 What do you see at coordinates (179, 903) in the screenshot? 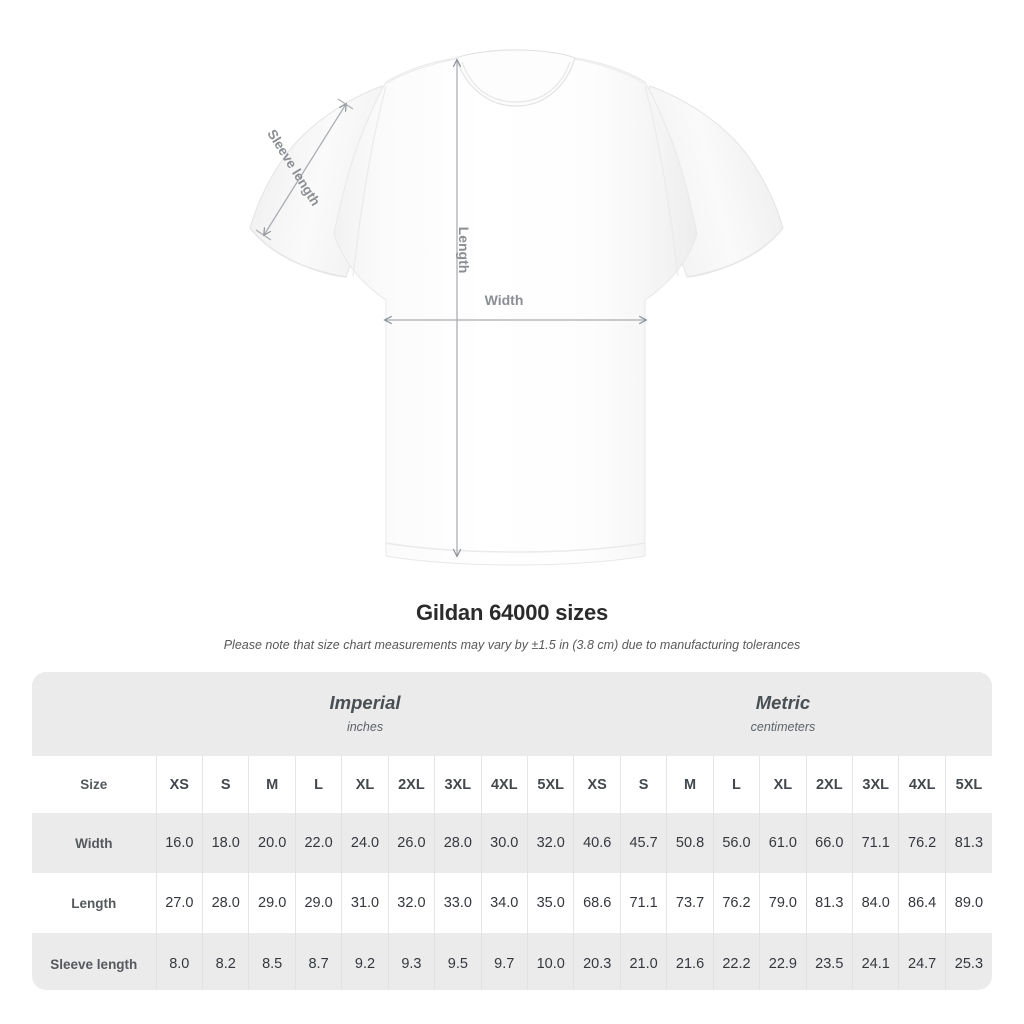
I see `table-cell: 27.0` at bounding box center [179, 903].